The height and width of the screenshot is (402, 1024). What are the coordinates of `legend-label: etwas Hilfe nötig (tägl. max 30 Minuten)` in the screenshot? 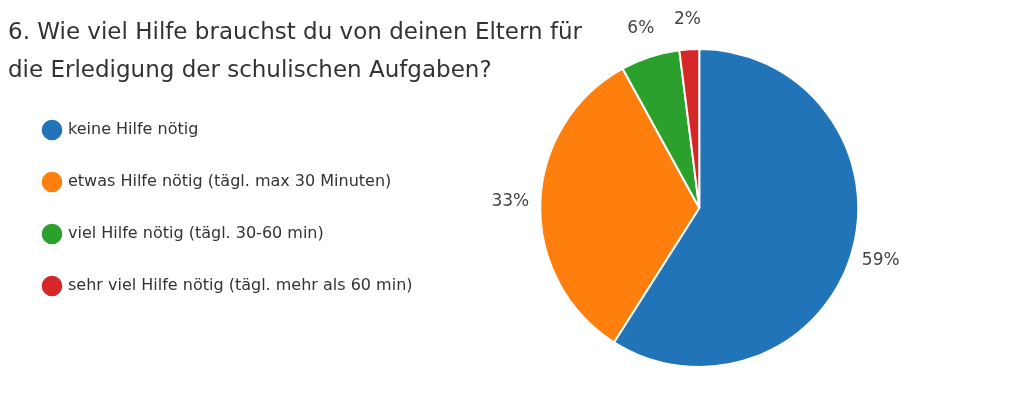 It's located at (230, 181).